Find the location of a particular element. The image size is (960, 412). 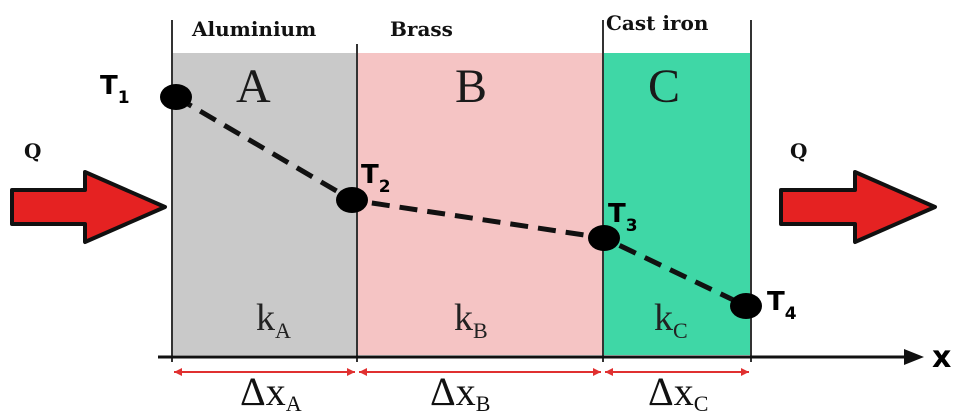

thickness-label-a: ΔxA is located at coordinates (271, 390).